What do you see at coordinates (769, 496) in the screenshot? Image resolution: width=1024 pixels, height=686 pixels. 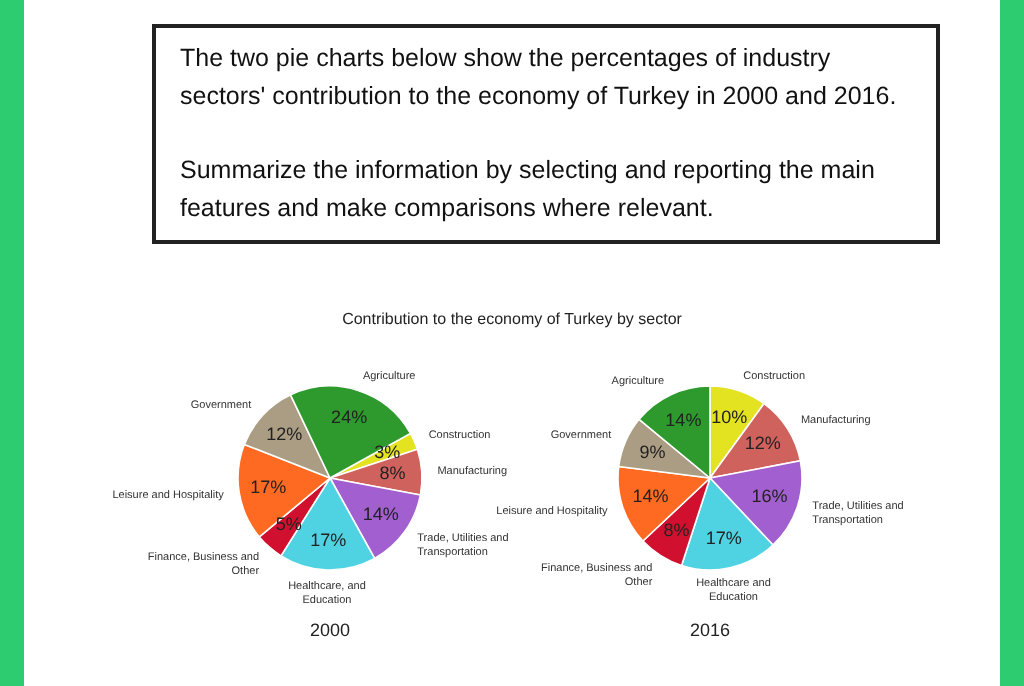 I see `data-label: 16%` at bounding box center [769, 496].